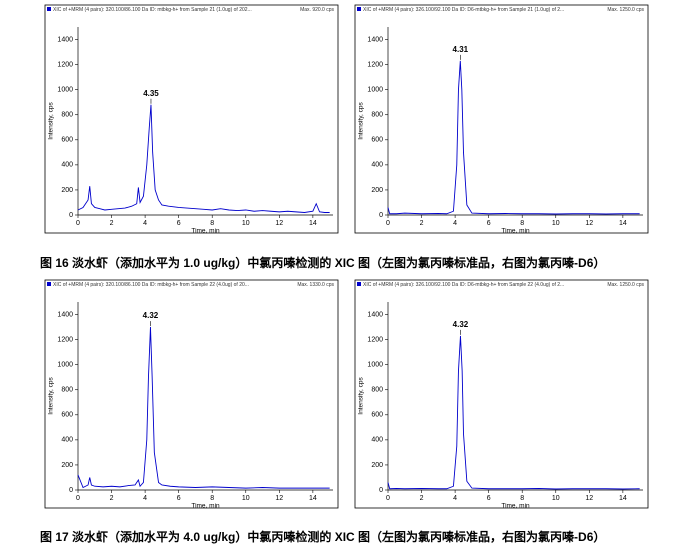 Image resolution: width=680 pixels, height=549 pixels. Describe the element at coordinates (317, 10) in the screenshot. I see `max-label: Max. 920.0 cps` at that location.